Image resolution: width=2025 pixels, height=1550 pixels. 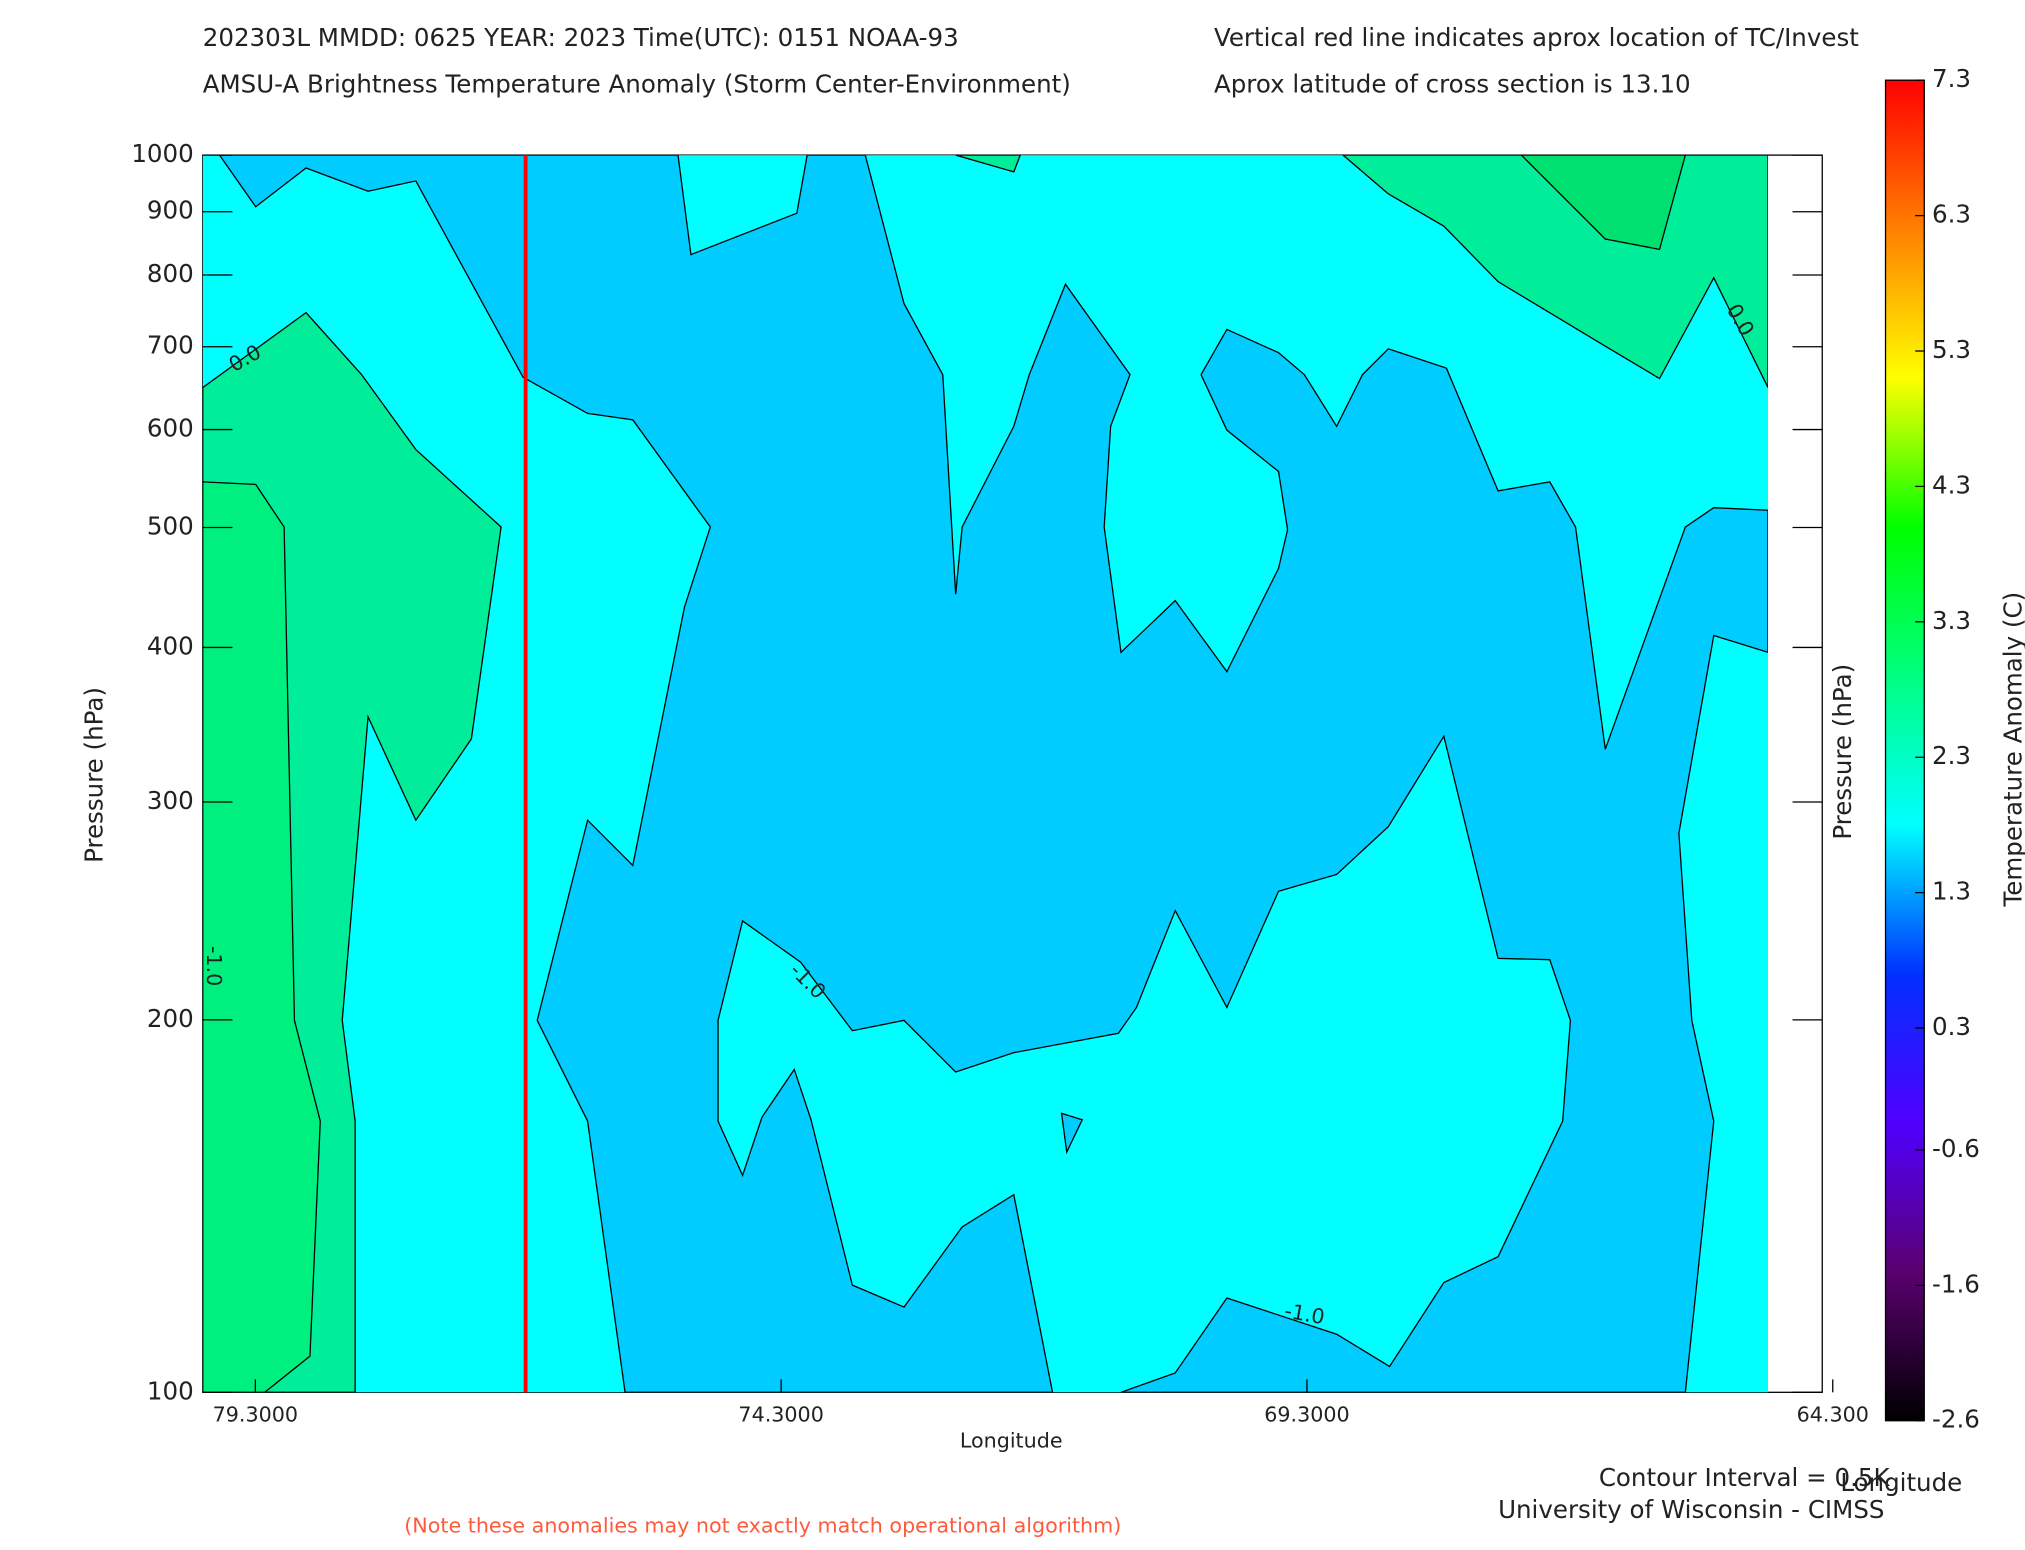 What do you see at coordinates (1951, 484) in the screenshot?
I see `colorbar-tick-label: 4.3` at bounding box center [1951, 484].